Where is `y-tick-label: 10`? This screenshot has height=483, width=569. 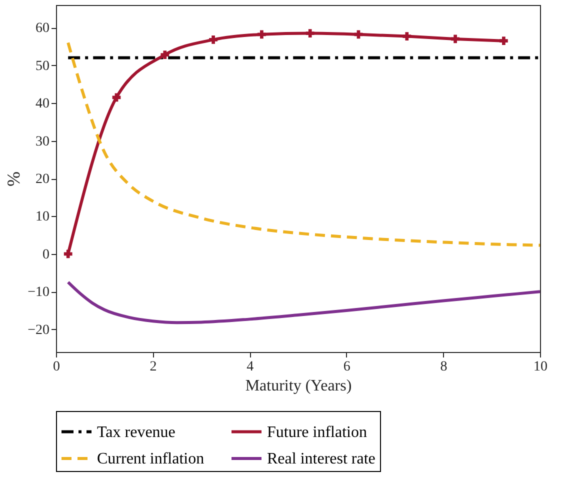
y-tick-label: 10 is located at coordinates (43, 217).